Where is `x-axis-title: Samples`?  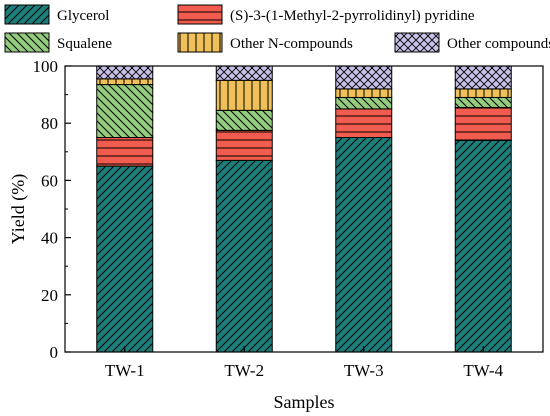 x-axis-title: Samples is located at coordinates (304, 402).